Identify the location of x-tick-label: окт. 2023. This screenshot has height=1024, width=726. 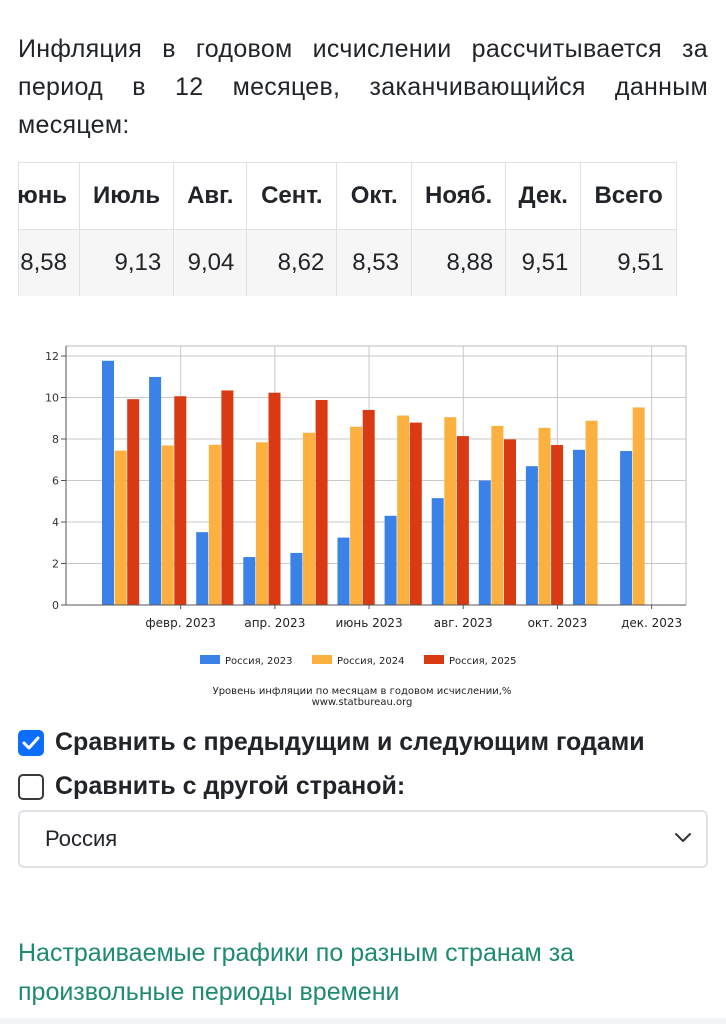
(558, 623).